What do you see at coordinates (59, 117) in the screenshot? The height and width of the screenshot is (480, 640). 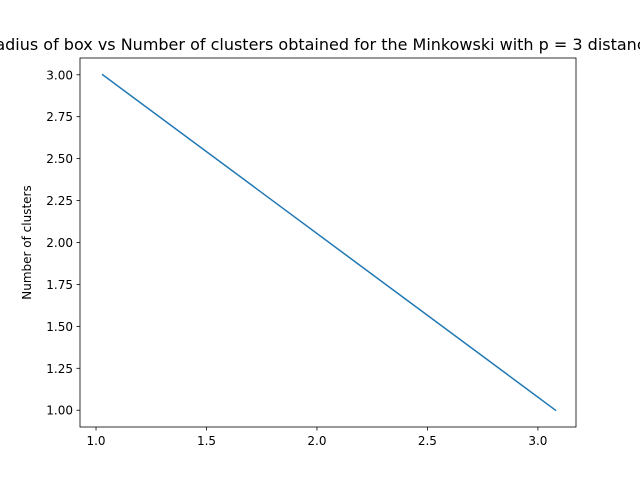 I see `y-tick-label: 2.75` at bounding box center [59, 117].